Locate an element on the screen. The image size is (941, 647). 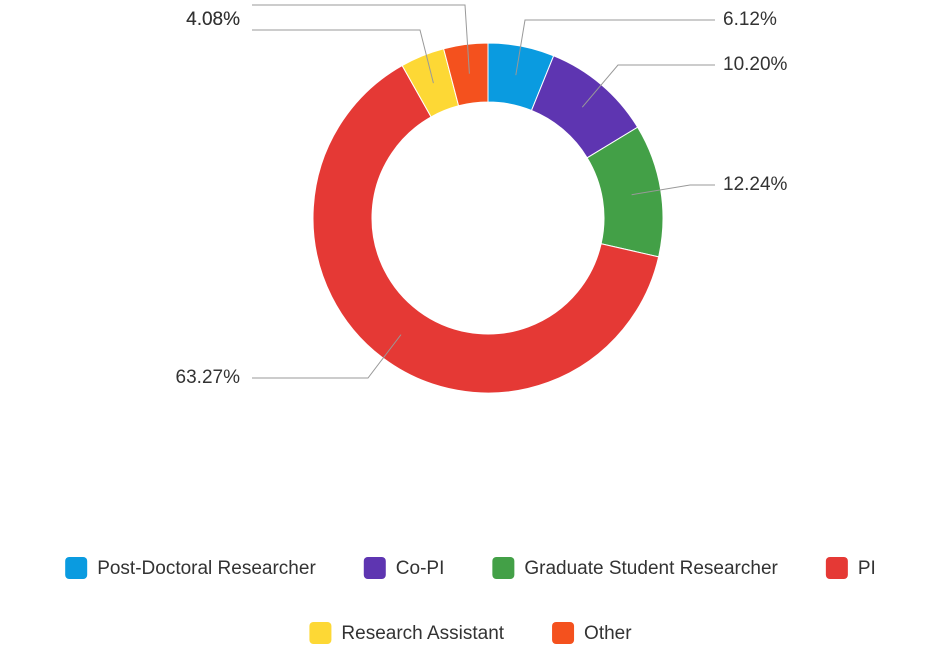
legend-item: Co-PI is located at coordinates (404, 568).